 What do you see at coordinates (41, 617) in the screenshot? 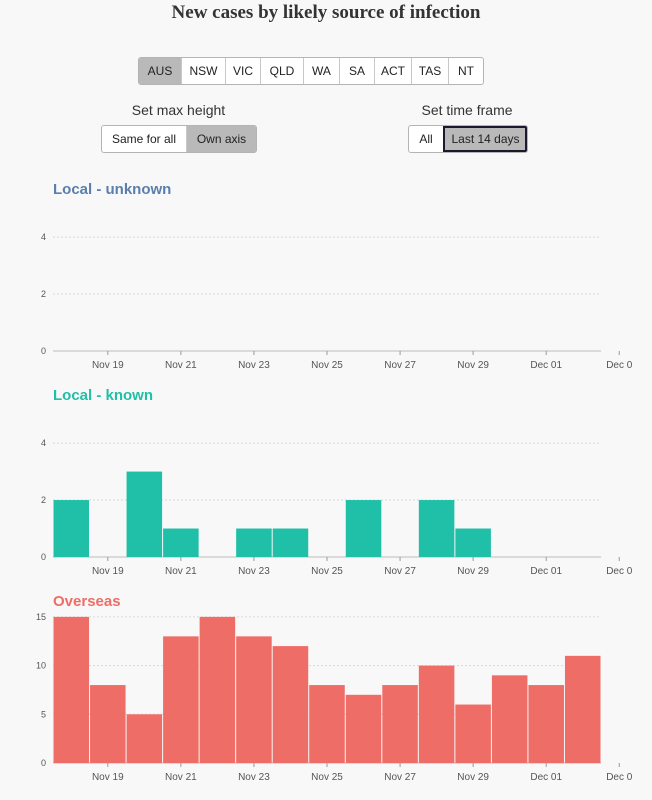
I see `y-tick-label: 15` at bounding box center [41, 617].